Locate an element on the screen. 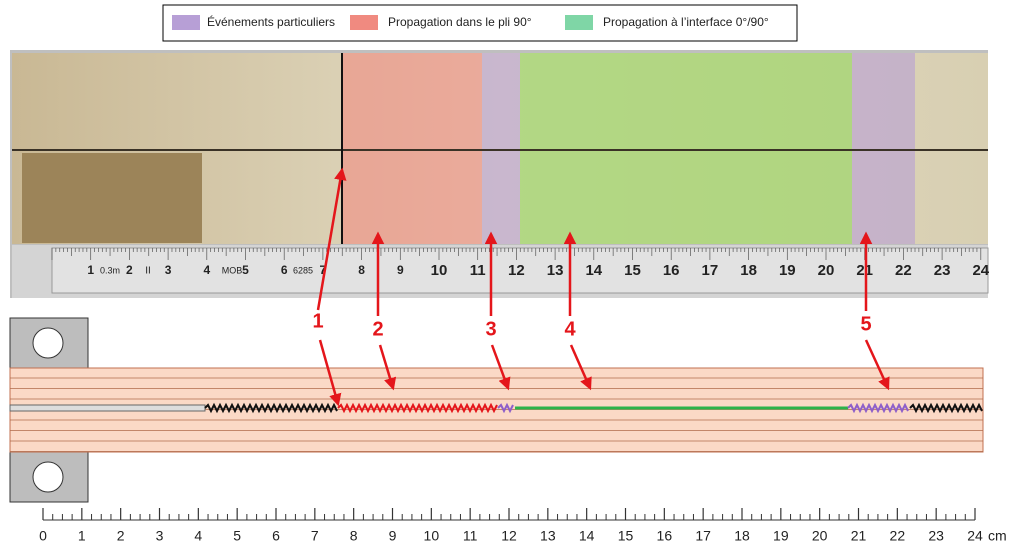  scale-label: 16 is located at coordinates (665, 536).